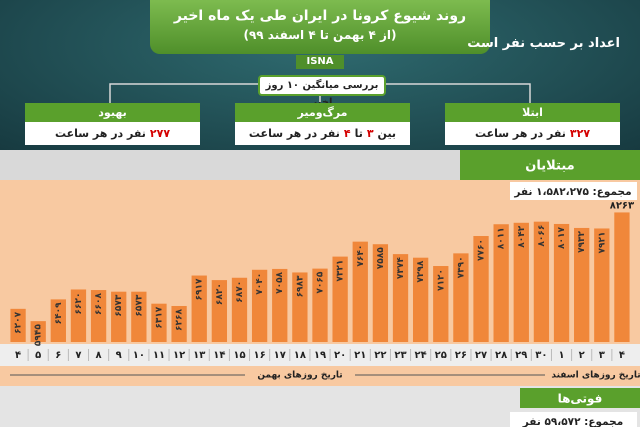  Describe the element at coordinates (239, 355) in the screenshot. I see `x-tick-label: ۱۵` at that location.